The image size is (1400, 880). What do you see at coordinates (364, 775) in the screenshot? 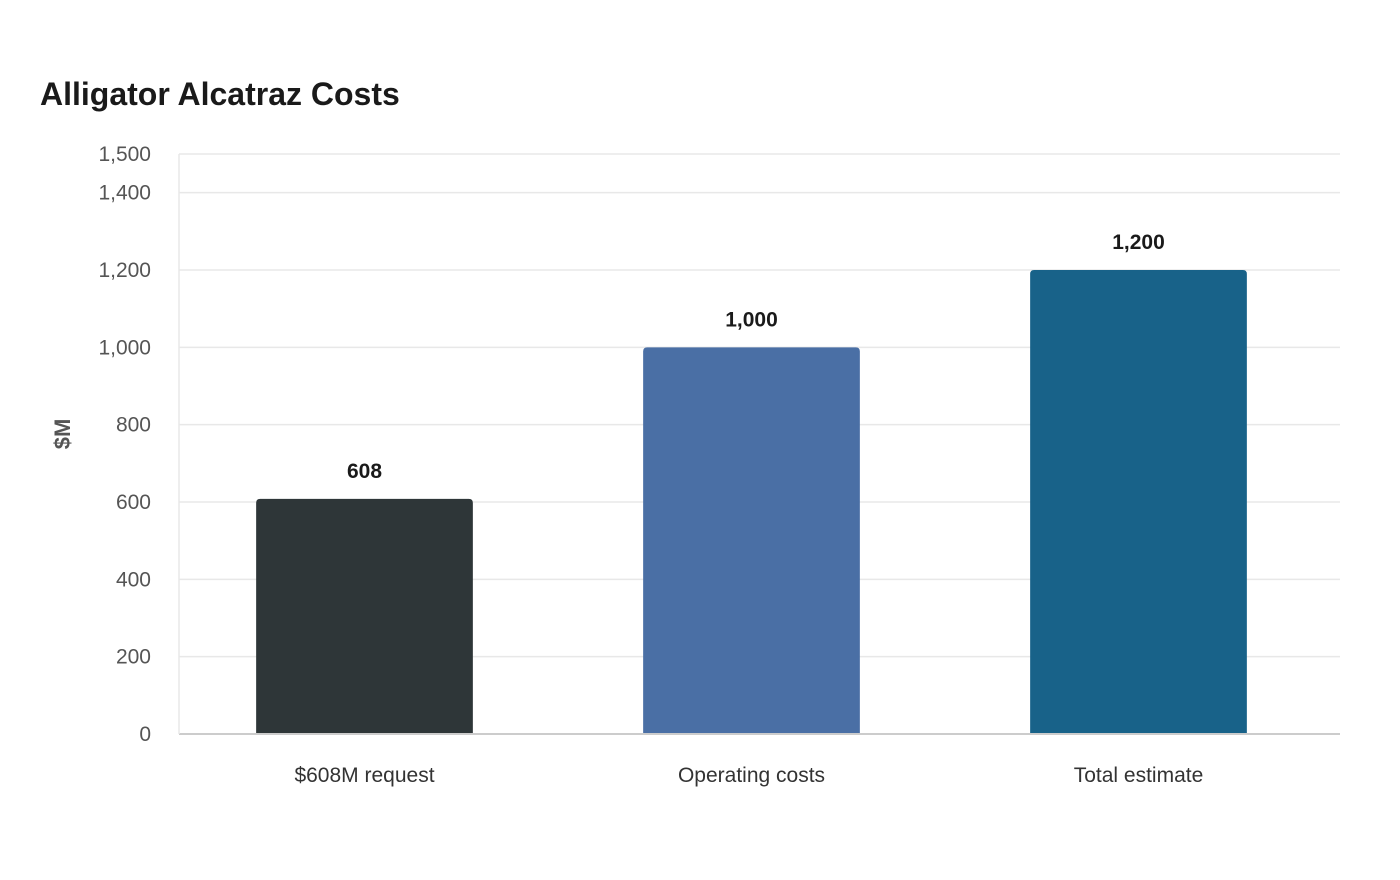
I see `x-category-label: $608M request` at bounding box center [364, 775].